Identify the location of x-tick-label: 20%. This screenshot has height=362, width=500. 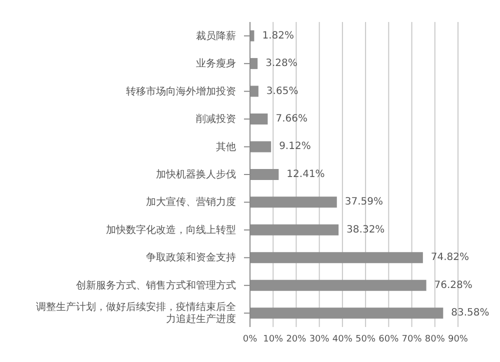
(296, 339).